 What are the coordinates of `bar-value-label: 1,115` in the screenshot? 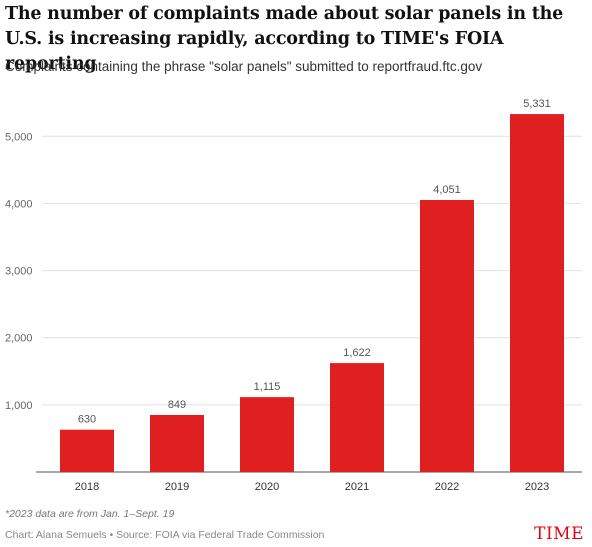 It's located at (267, 387).